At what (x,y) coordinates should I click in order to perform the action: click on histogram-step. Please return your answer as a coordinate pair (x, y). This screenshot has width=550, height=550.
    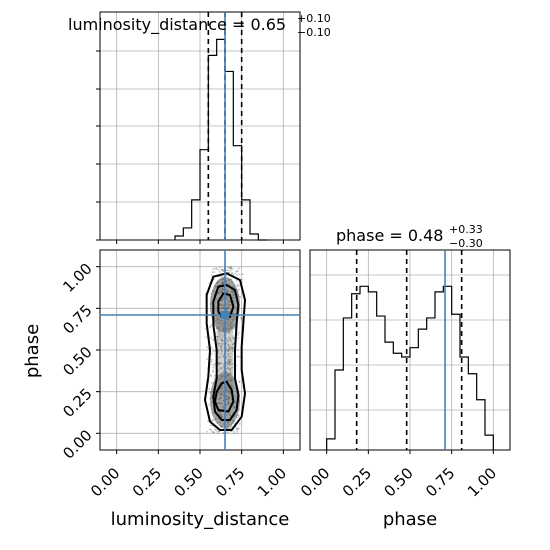
    Looking at the image, I should click on (410, 367).